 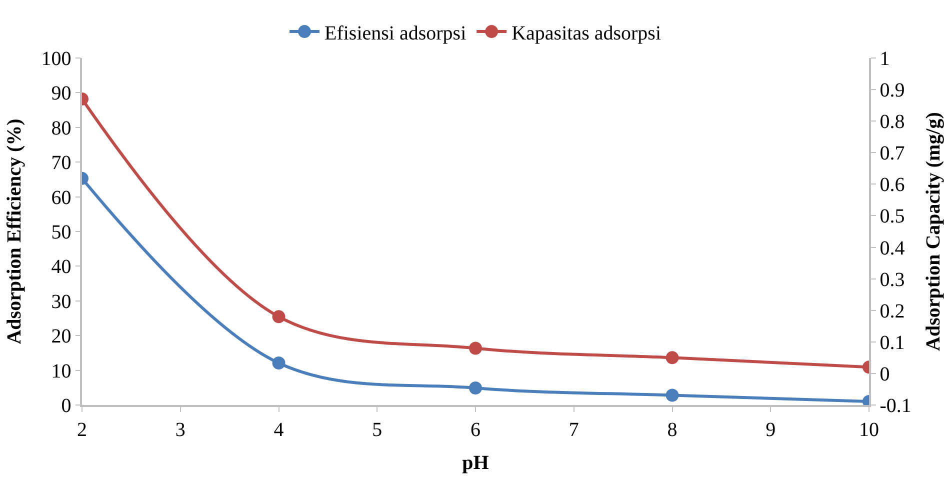 What do you see at coordinates (869, 429) in the screenshot?
I see `x-tick-label: 10` at bounding box center [869, 429].